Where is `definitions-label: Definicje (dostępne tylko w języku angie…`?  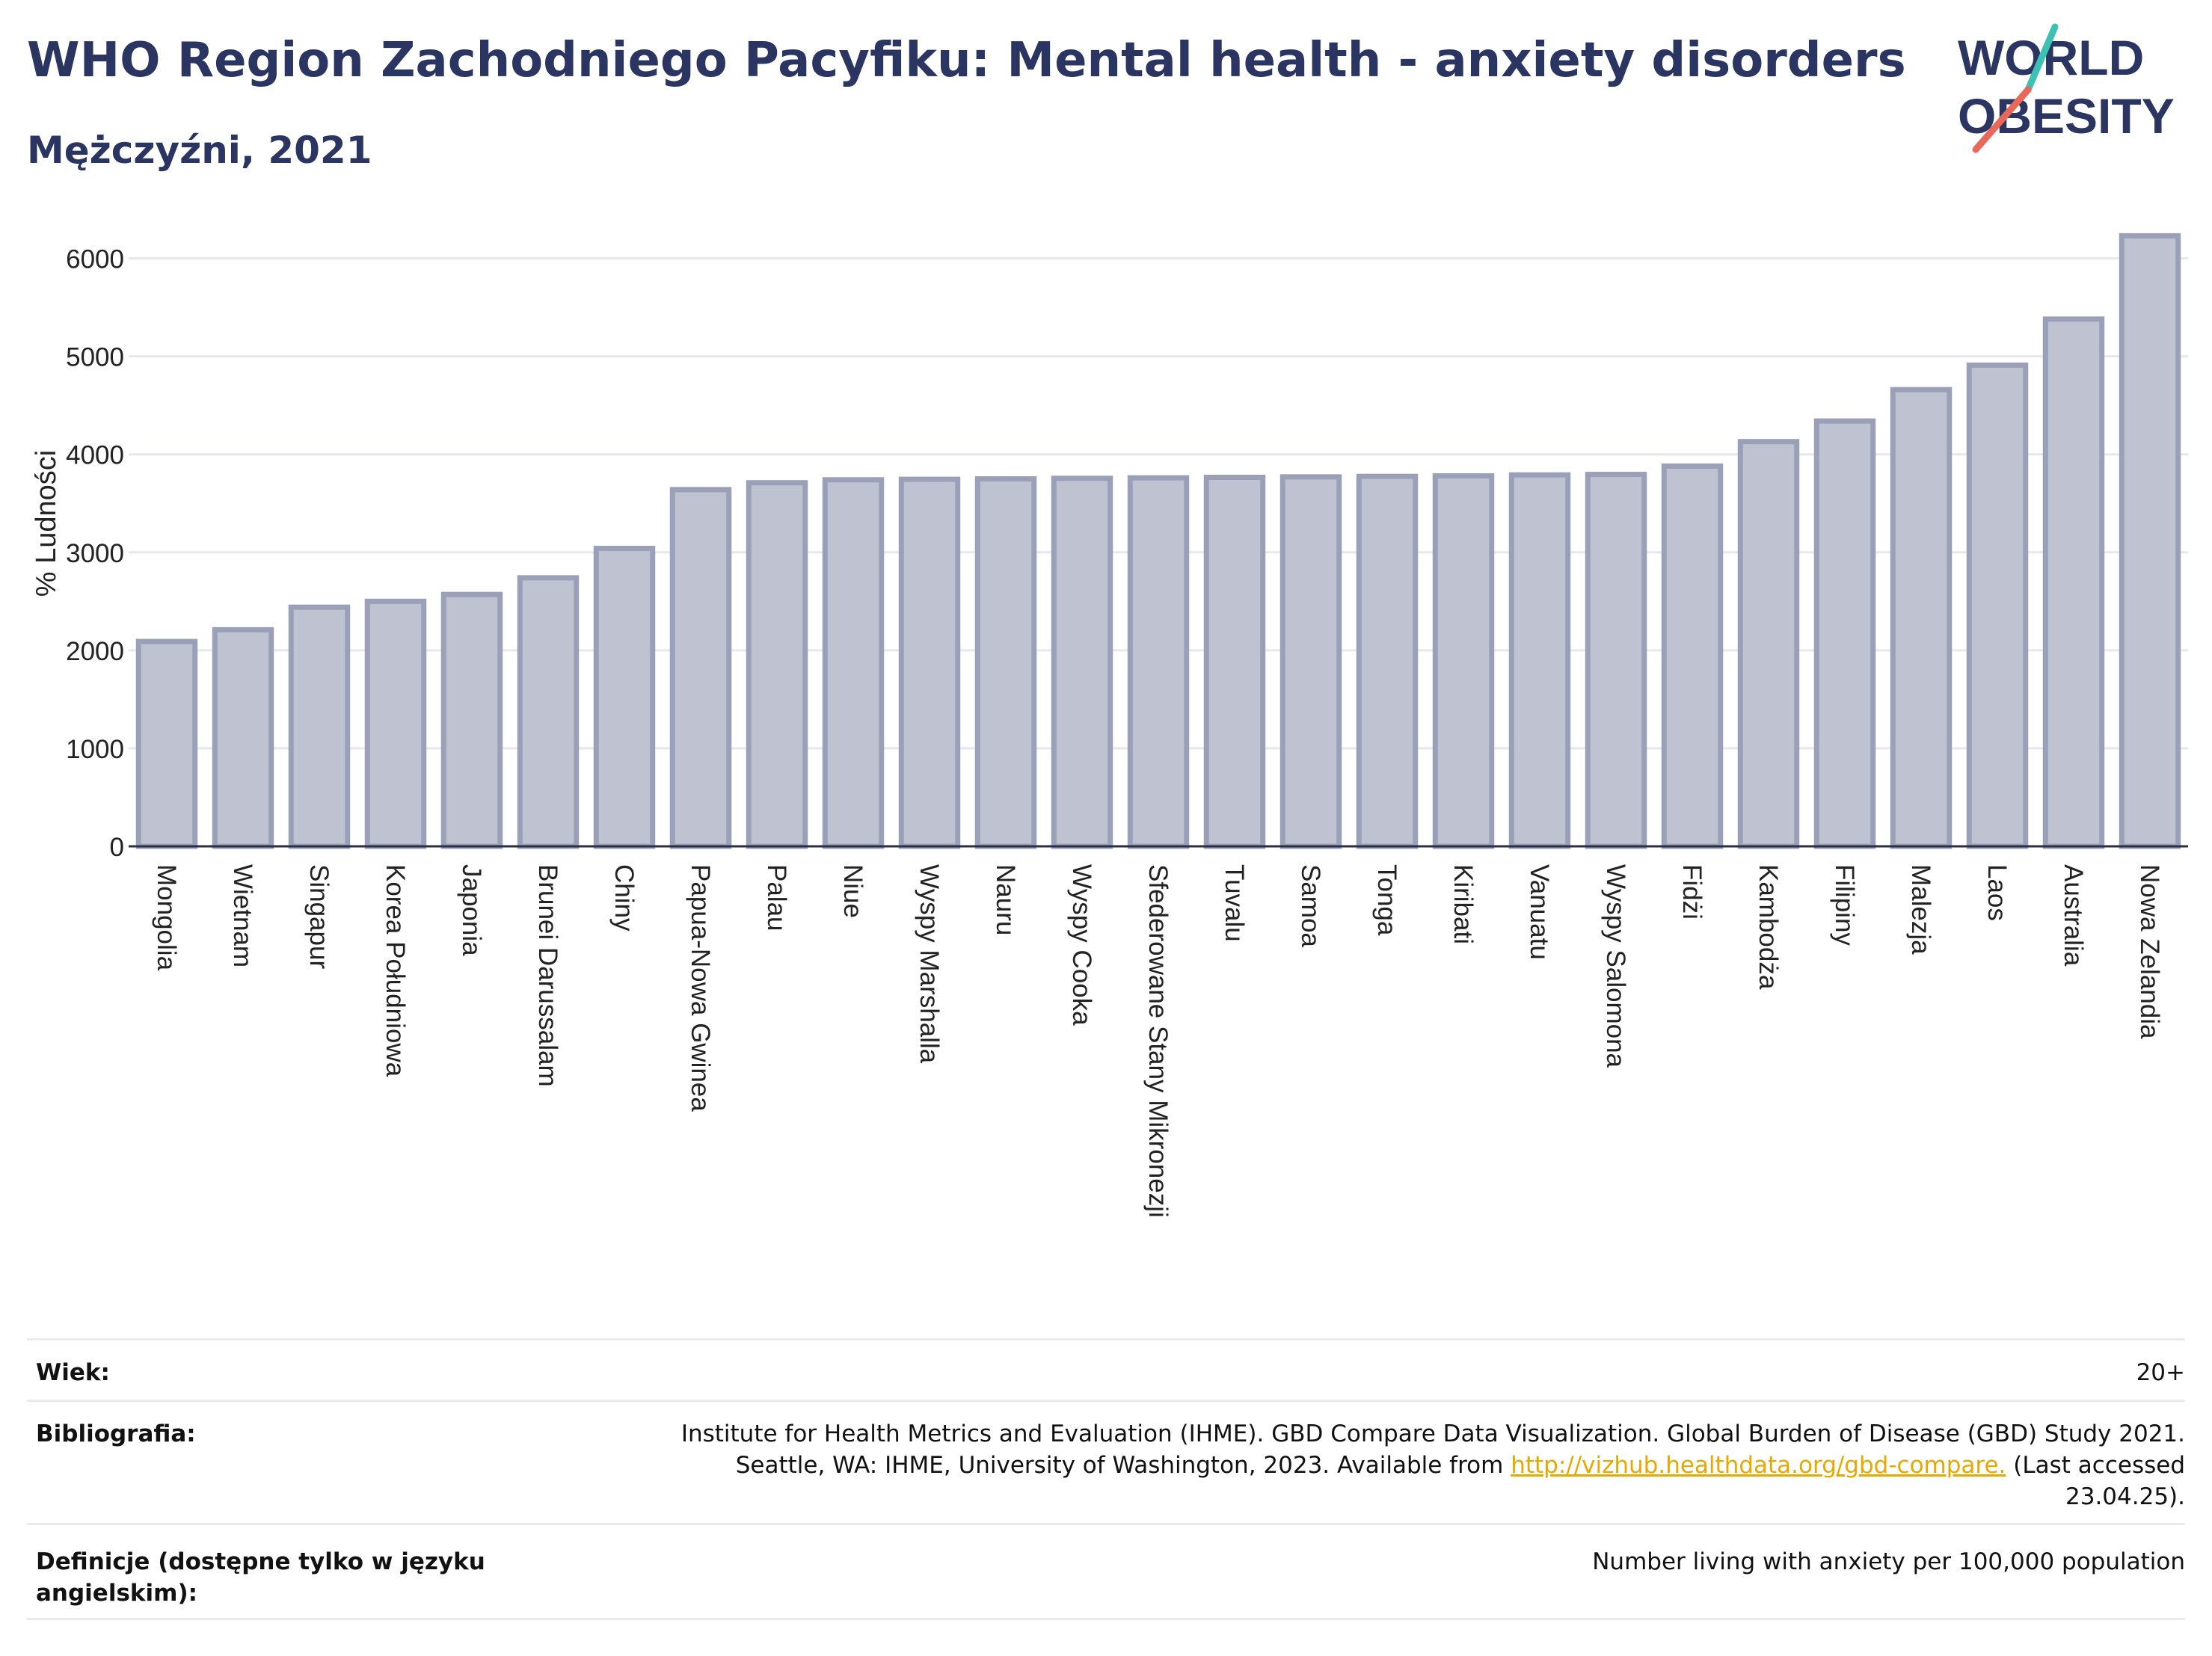 definitions-label: Definicje (dostępne tylko w języku angie… is located at coordinates (260, 1577).